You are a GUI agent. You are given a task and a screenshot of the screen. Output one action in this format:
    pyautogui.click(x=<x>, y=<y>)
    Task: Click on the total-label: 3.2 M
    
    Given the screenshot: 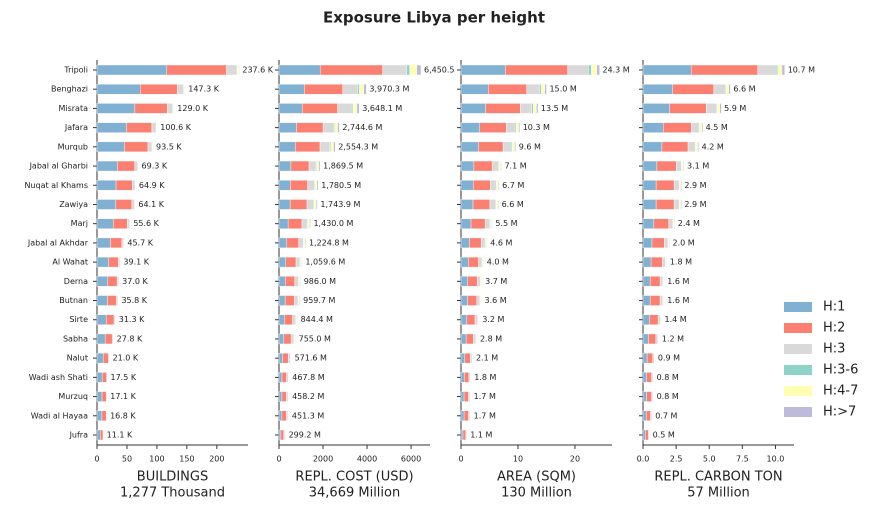 What is the action you would take?
    pyautogui.click(x=493, y=319)
    